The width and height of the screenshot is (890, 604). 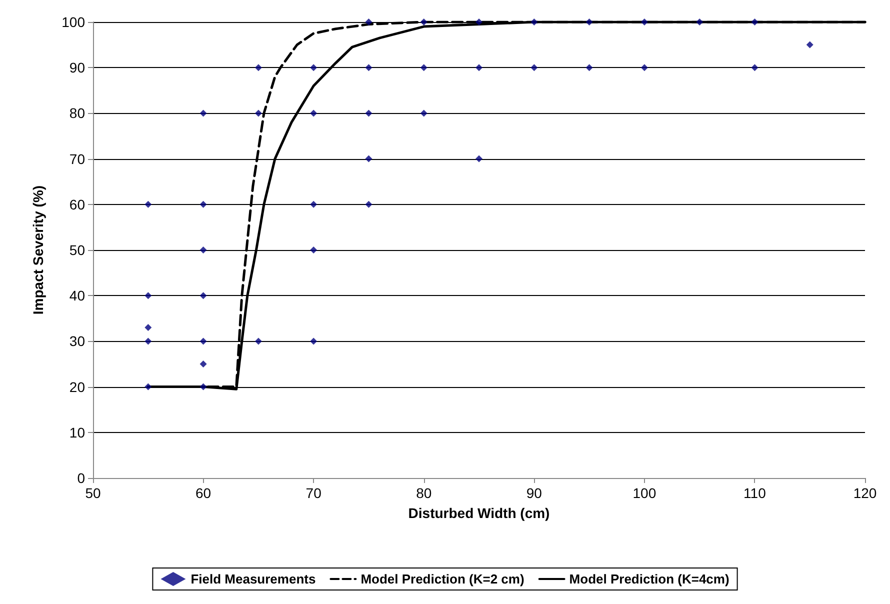 I want to click on y-tick-label: 40, so click(x=77, y=296).